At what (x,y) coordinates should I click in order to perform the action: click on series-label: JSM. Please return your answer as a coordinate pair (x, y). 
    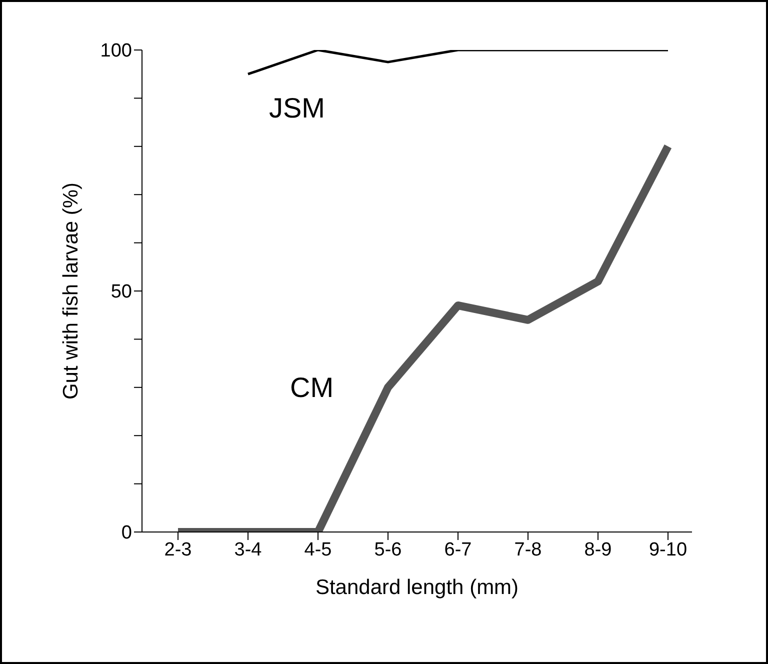
    Looking at the image, I should click on (297, 108).